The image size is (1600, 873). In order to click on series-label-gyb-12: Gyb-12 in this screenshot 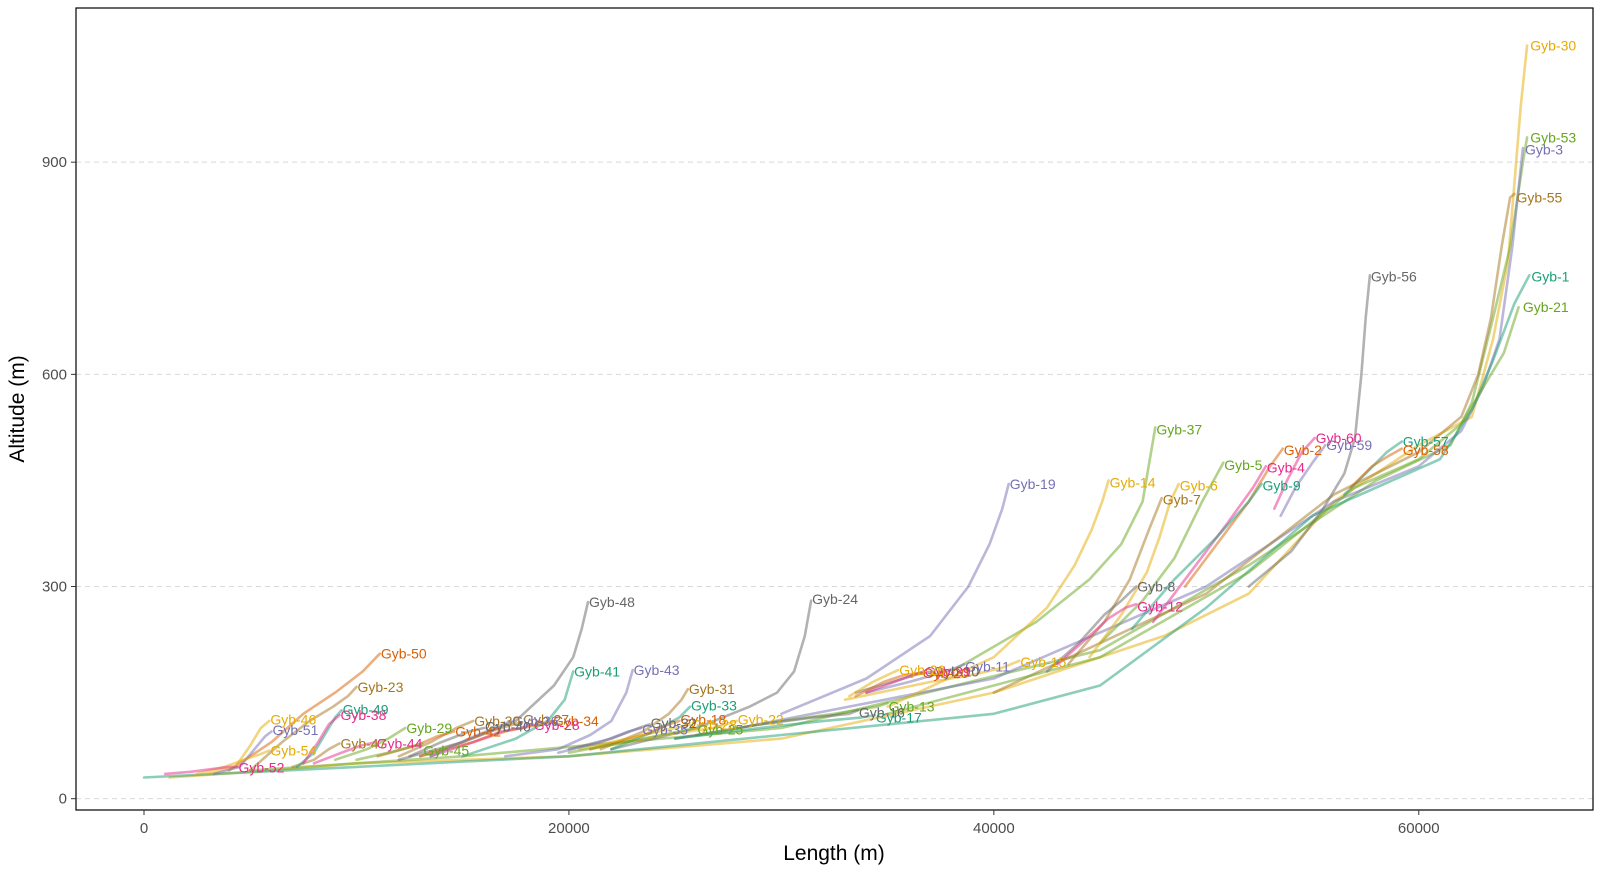, I will do `click(1160, 606)`.